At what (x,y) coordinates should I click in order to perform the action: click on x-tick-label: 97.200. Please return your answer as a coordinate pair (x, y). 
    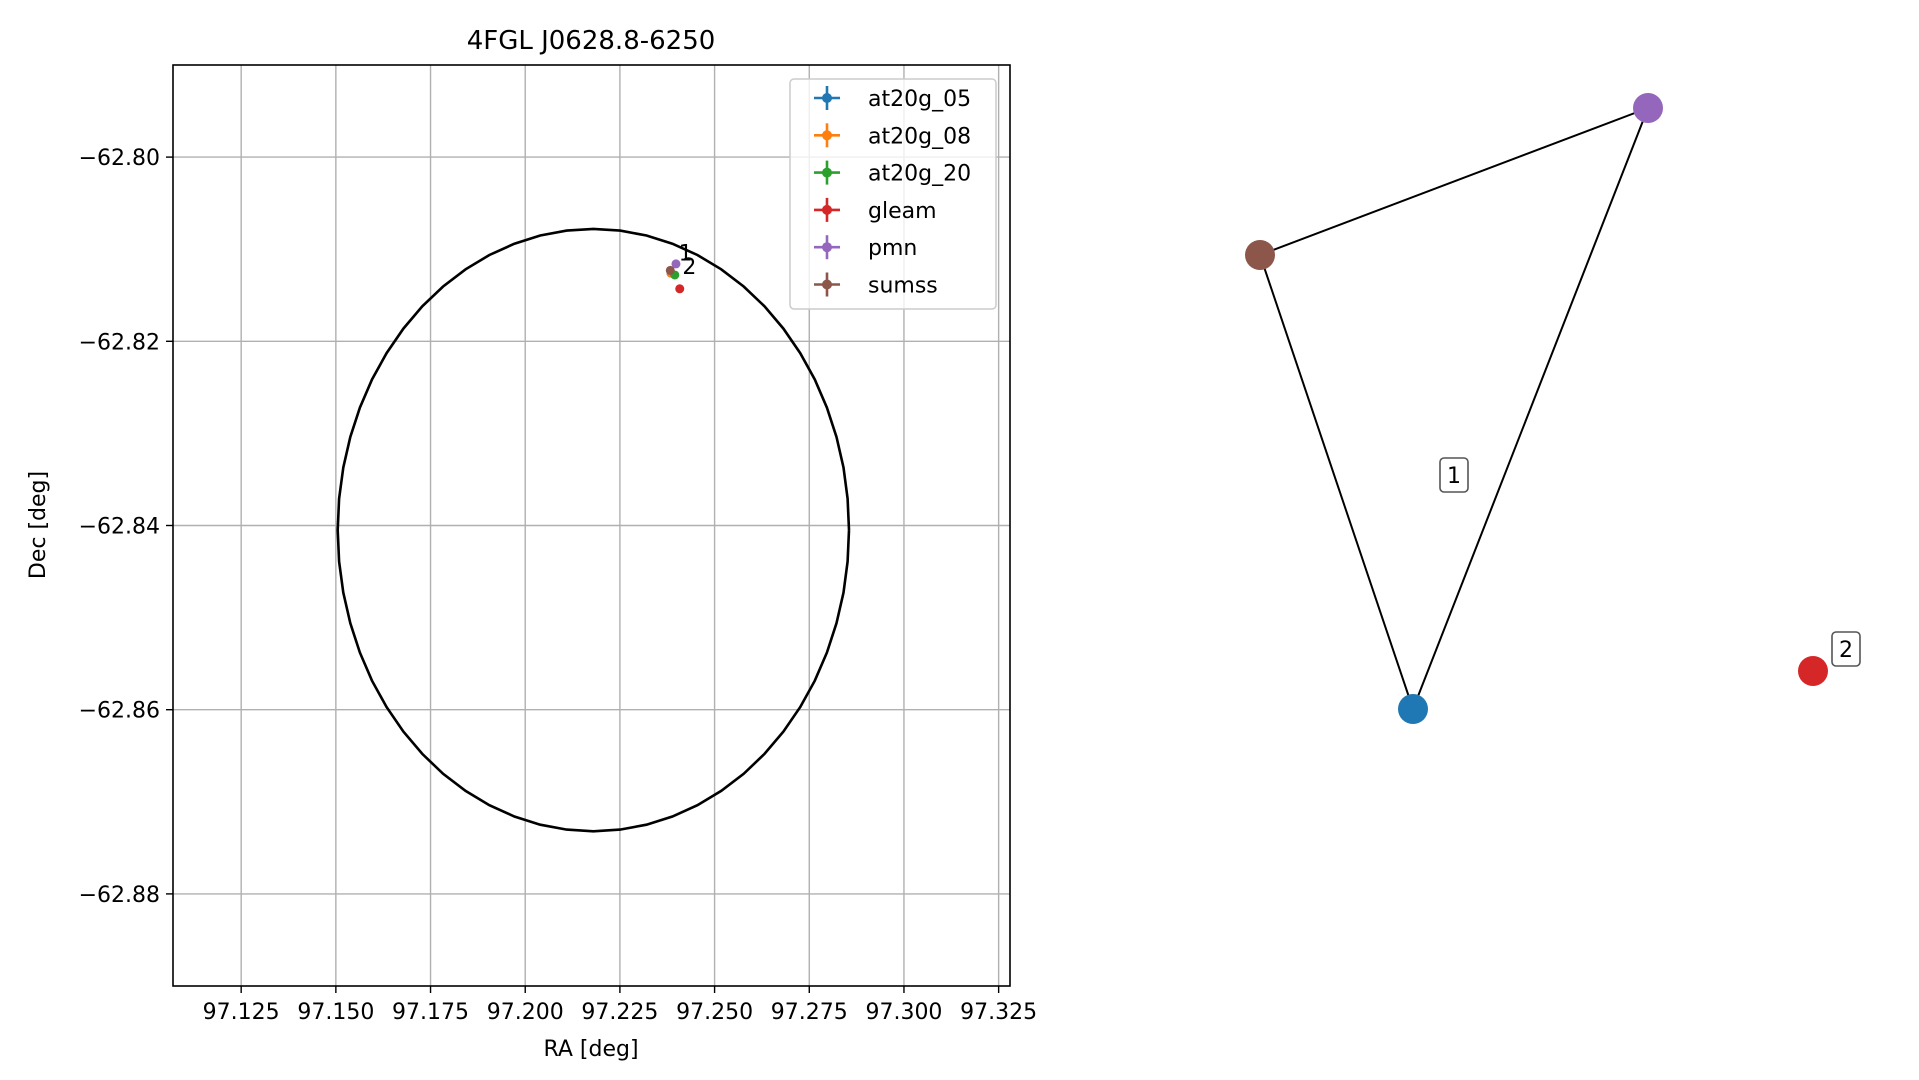
    Looking at the image, I should click on (525, 1012).